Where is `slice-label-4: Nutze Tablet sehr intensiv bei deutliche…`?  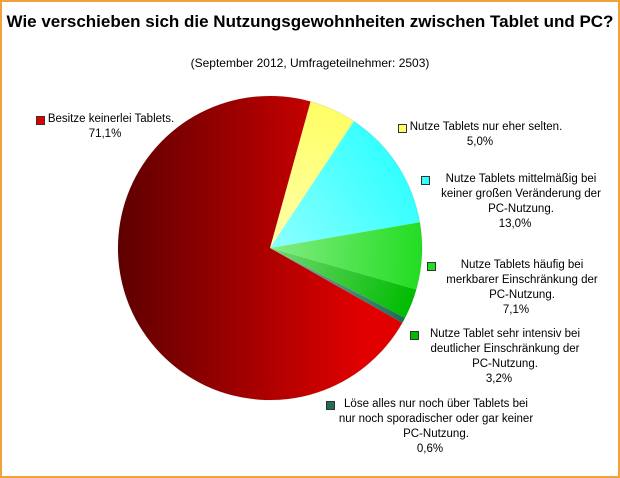 slice-label-4: Nutze Tablet sehr intensiv bei deutliche… is located at coordinates (499, 357).